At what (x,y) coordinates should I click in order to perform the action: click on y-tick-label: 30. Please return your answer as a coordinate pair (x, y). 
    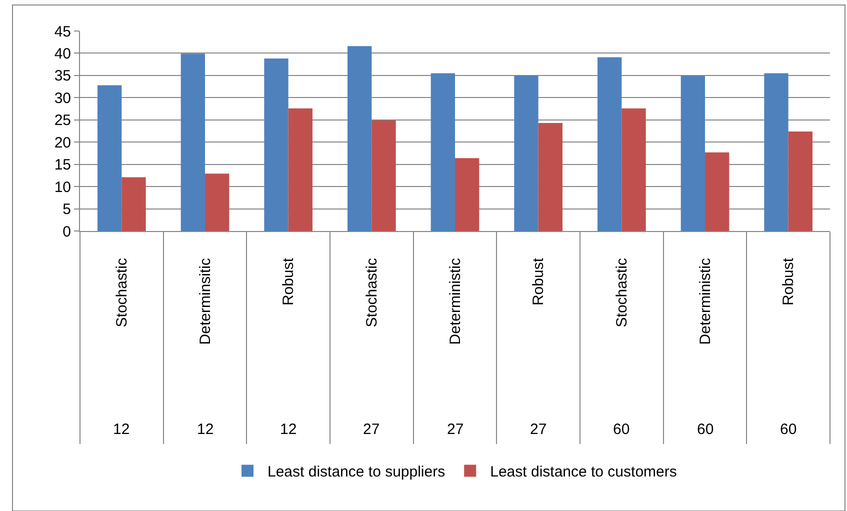
    Looking at the image, I should click on (62, 98).